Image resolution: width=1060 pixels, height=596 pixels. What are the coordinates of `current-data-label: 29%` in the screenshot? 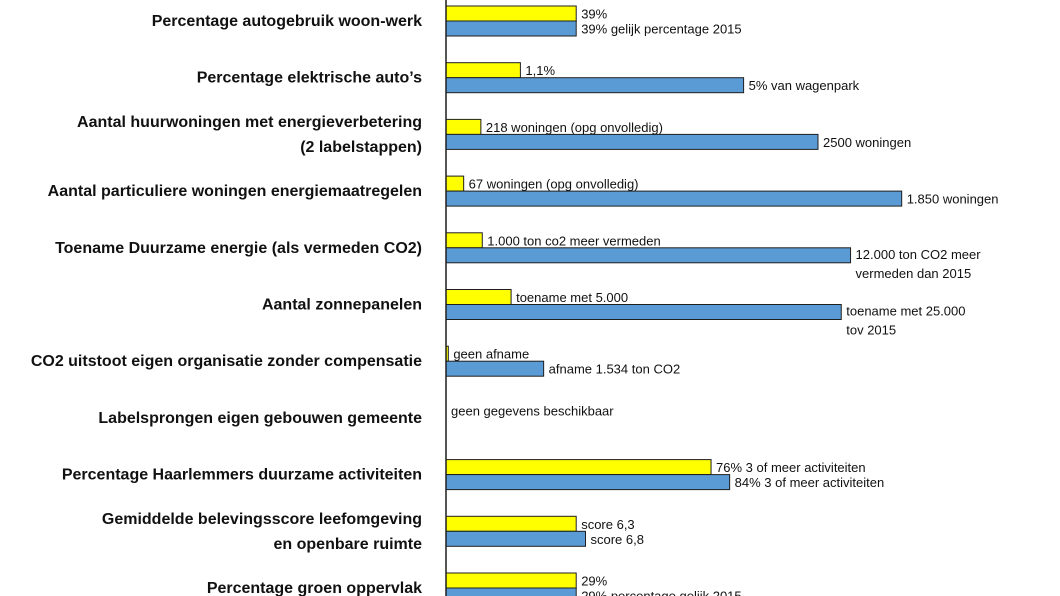 It's located at (594, 581).